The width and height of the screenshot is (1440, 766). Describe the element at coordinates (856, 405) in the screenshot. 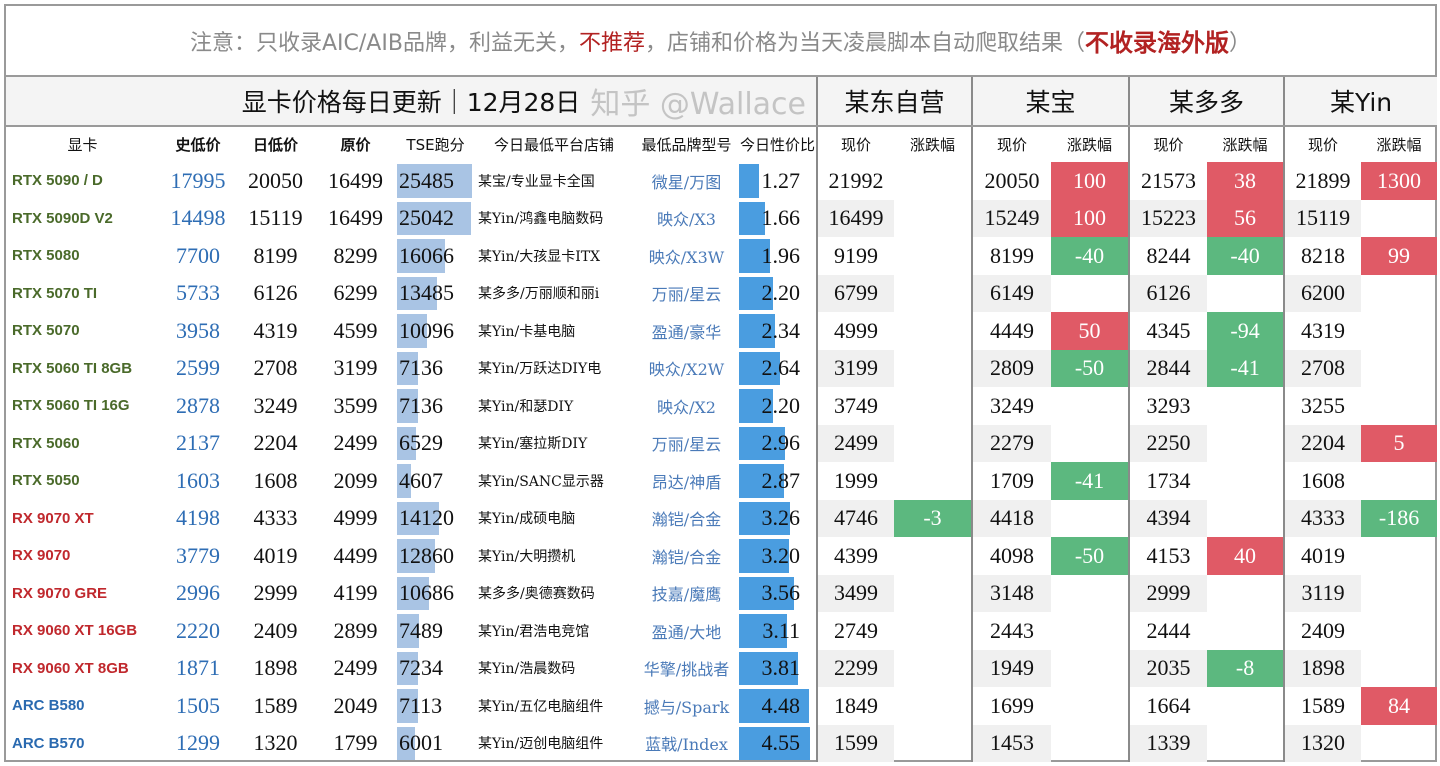

I see `platform-price: 3749` at that location.